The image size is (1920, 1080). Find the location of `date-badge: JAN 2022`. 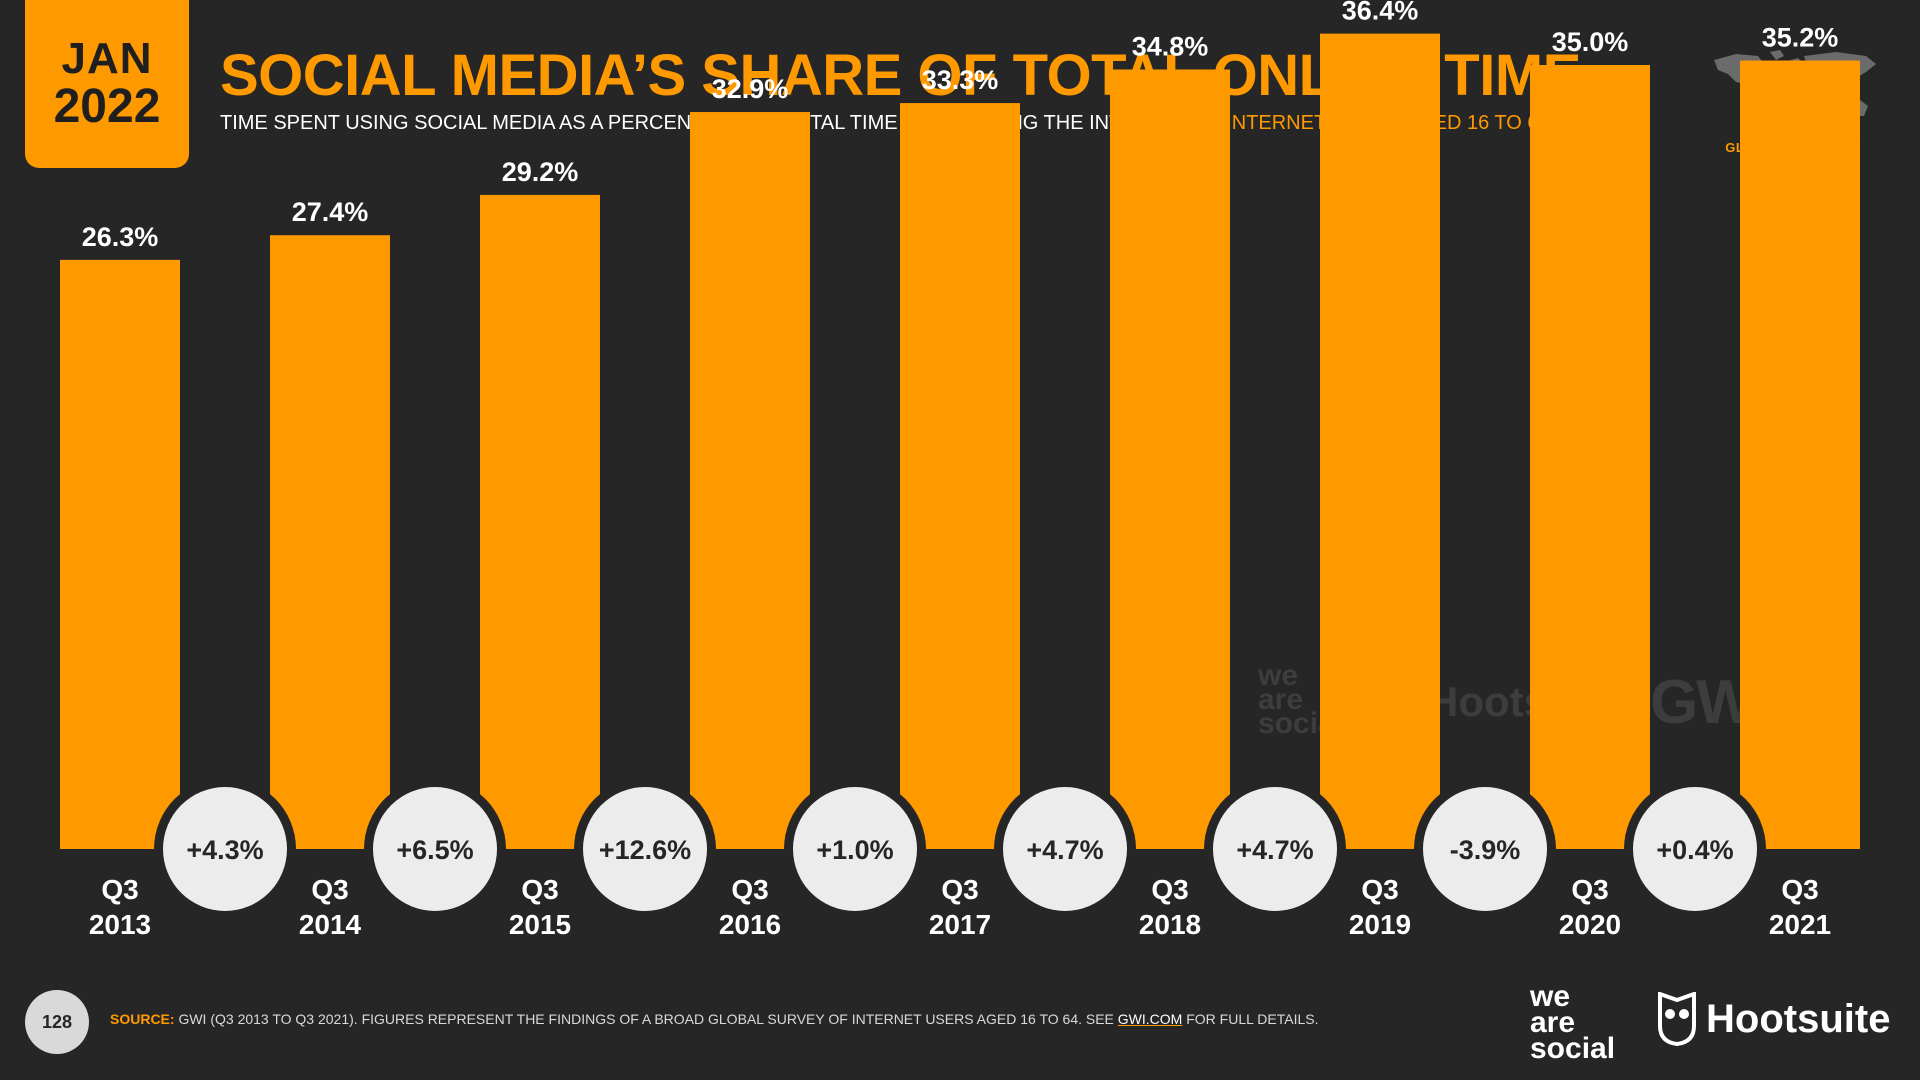

date-badge: JAN 2022 is located at coordinates (107, 84).